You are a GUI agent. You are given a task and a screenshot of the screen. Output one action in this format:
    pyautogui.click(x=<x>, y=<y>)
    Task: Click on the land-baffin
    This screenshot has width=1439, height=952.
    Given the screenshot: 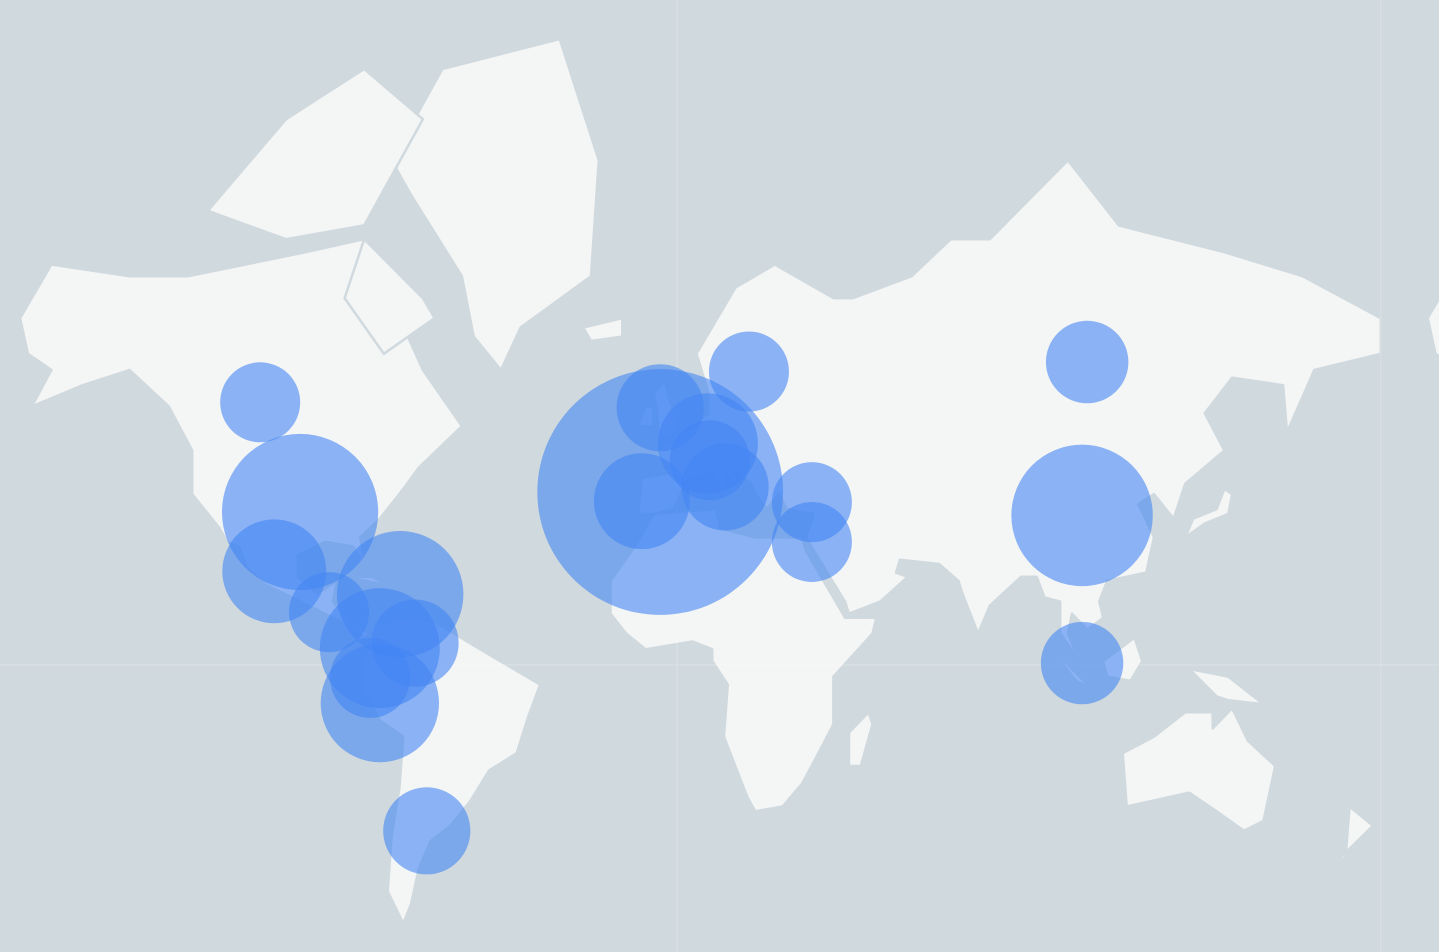 What is the action you would take?
    pyautogui.click(x=389, y=296)
    